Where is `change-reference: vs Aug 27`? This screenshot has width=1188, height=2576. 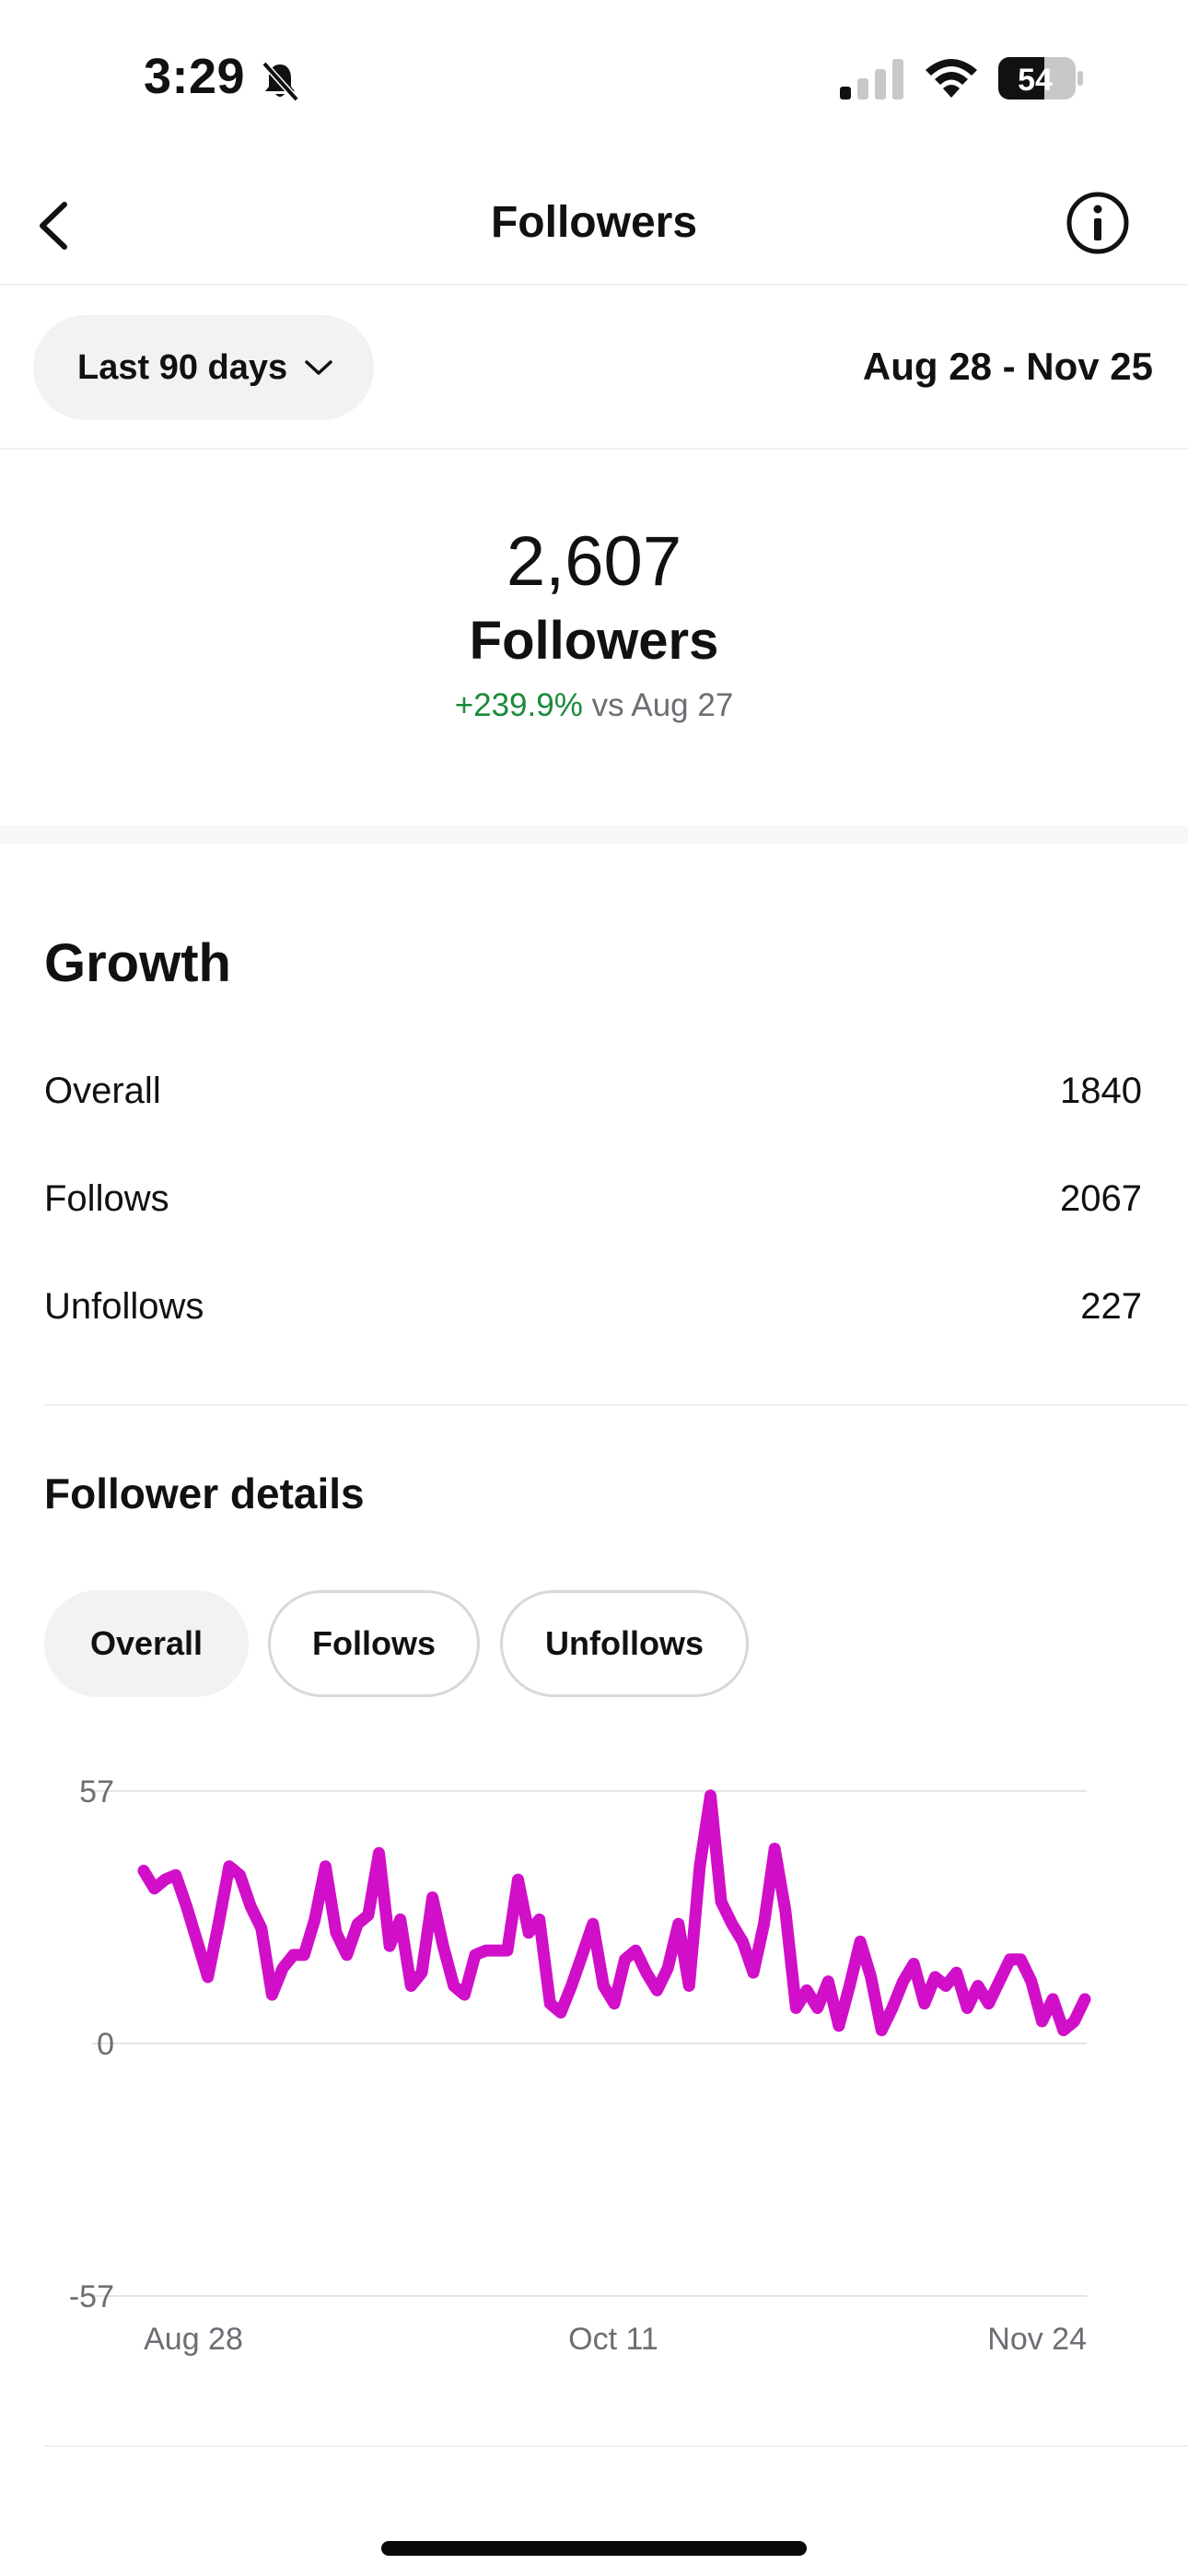
change-reference: vs Aug 27 is located at coordinates (662, 705).